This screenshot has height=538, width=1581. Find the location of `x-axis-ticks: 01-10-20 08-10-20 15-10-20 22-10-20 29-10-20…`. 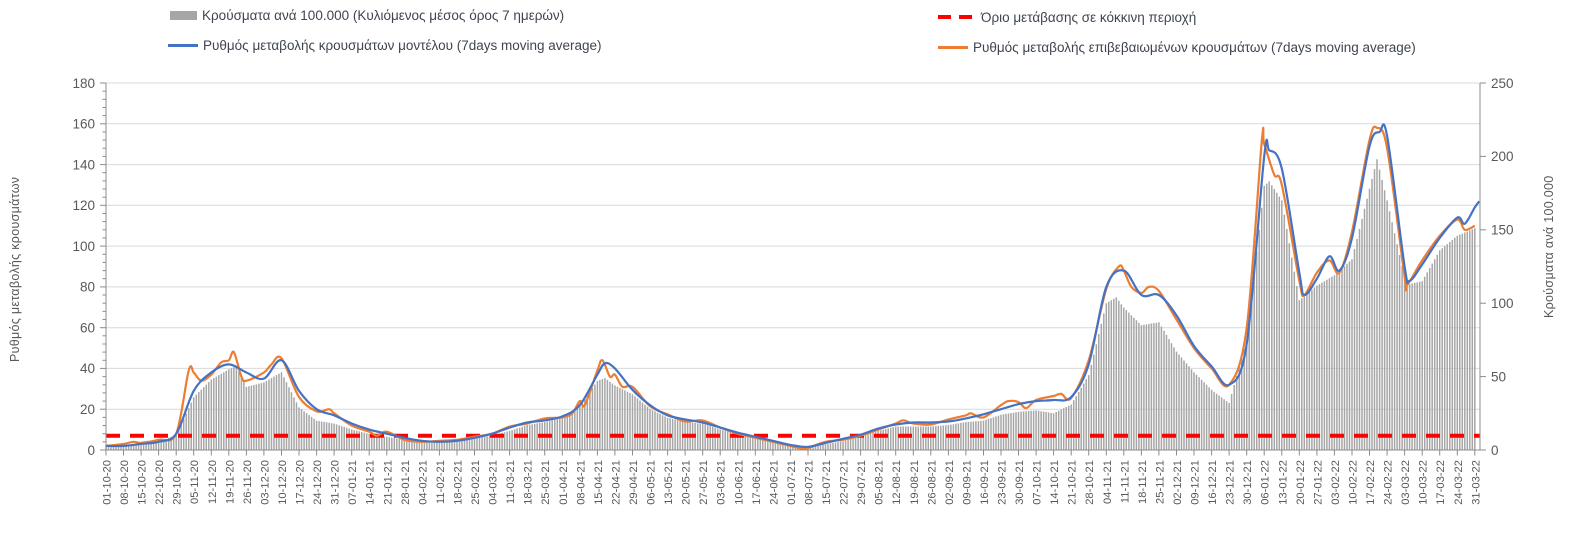

x-axis-ticks: 01-10-20 08-10-20 15-10-20 22-10-20 29-10-20… is located at coordinates (792, 477).